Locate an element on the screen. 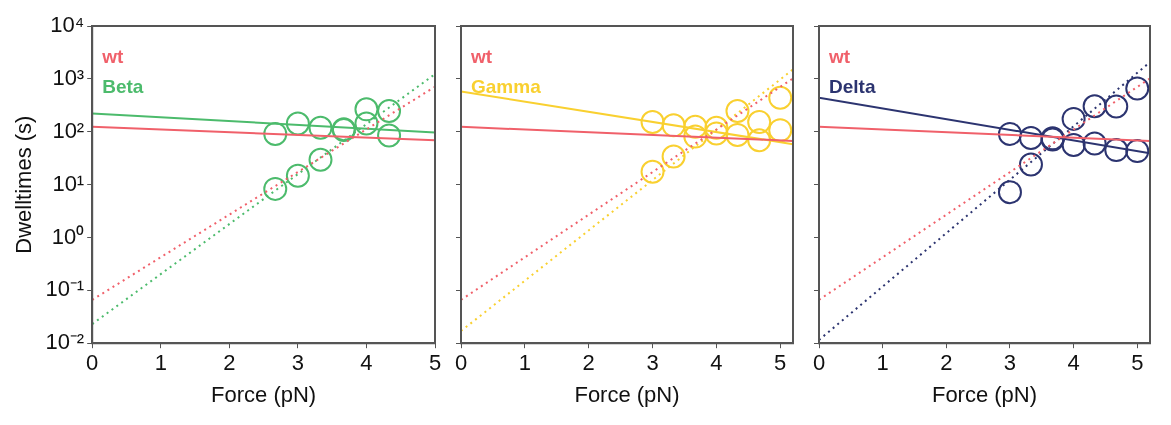 The image size is (1171, 425). y-tick-label: 10¹ is located at coordinates (68, 183).